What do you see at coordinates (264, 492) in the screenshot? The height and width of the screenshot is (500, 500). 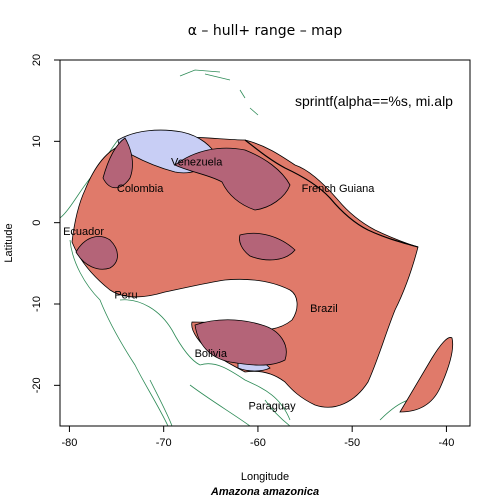 I see `species-subtitle: Amazona amazonica` at bounding box center [264, 492].